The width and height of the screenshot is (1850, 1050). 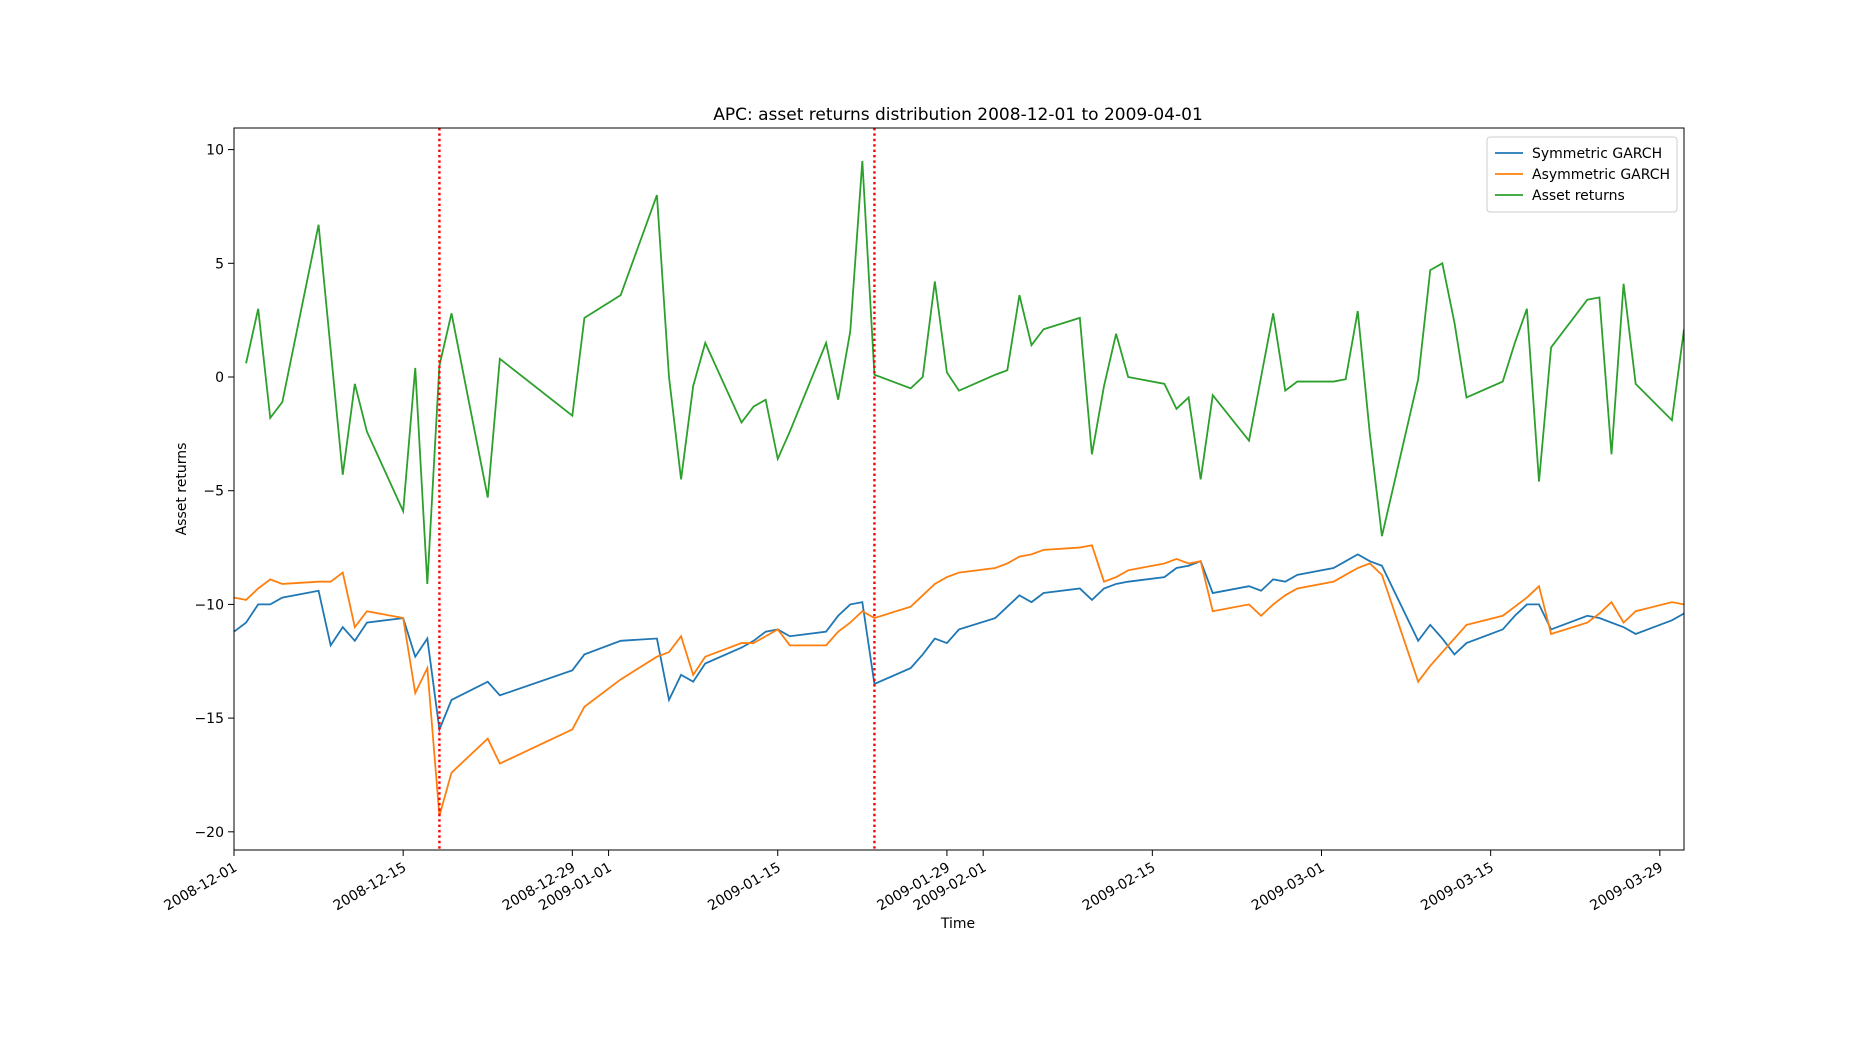 I want to click on legend-label: Asymmetric GARCH, so click(x=1601, y=175).